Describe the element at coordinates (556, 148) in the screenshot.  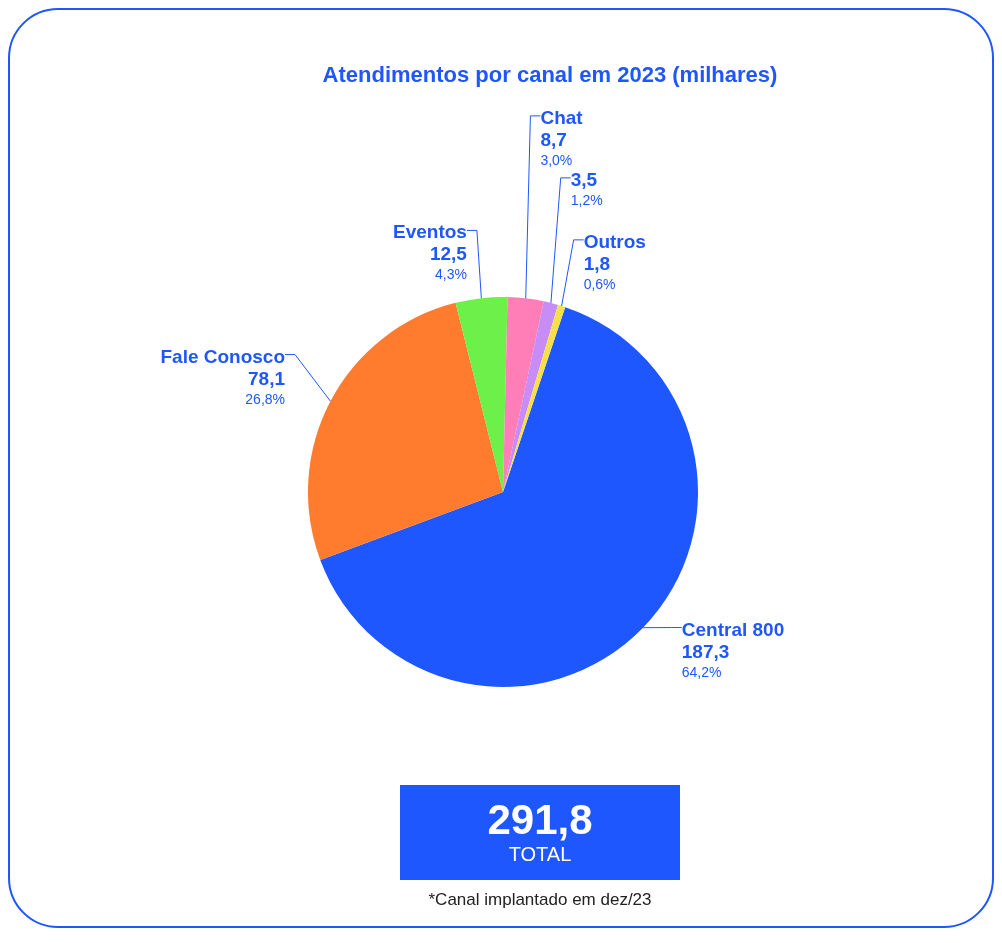
I see `data-label: 8,7 3,0%` at that location.